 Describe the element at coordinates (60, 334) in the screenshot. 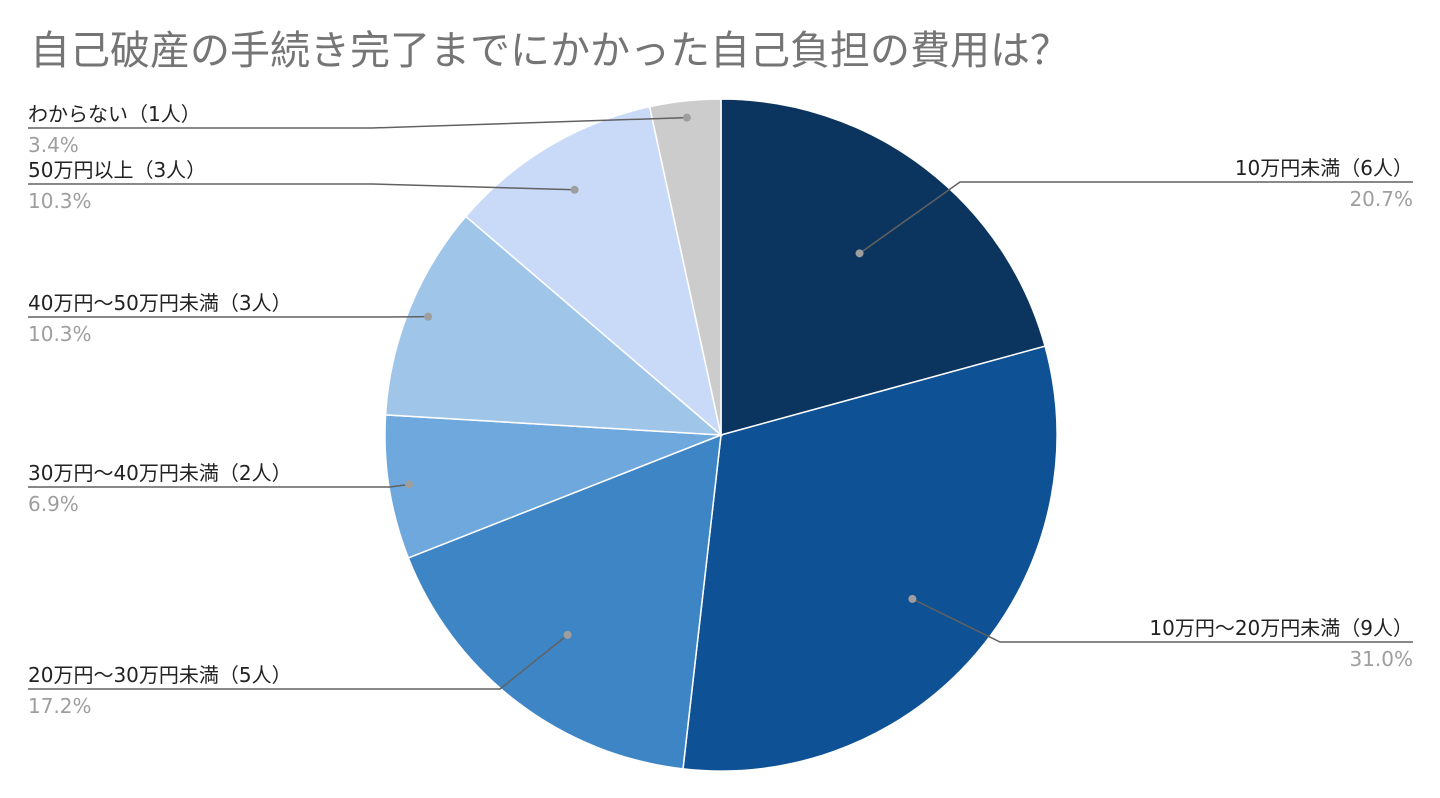

I see `slice-percent-5: 10.3%` at that location.